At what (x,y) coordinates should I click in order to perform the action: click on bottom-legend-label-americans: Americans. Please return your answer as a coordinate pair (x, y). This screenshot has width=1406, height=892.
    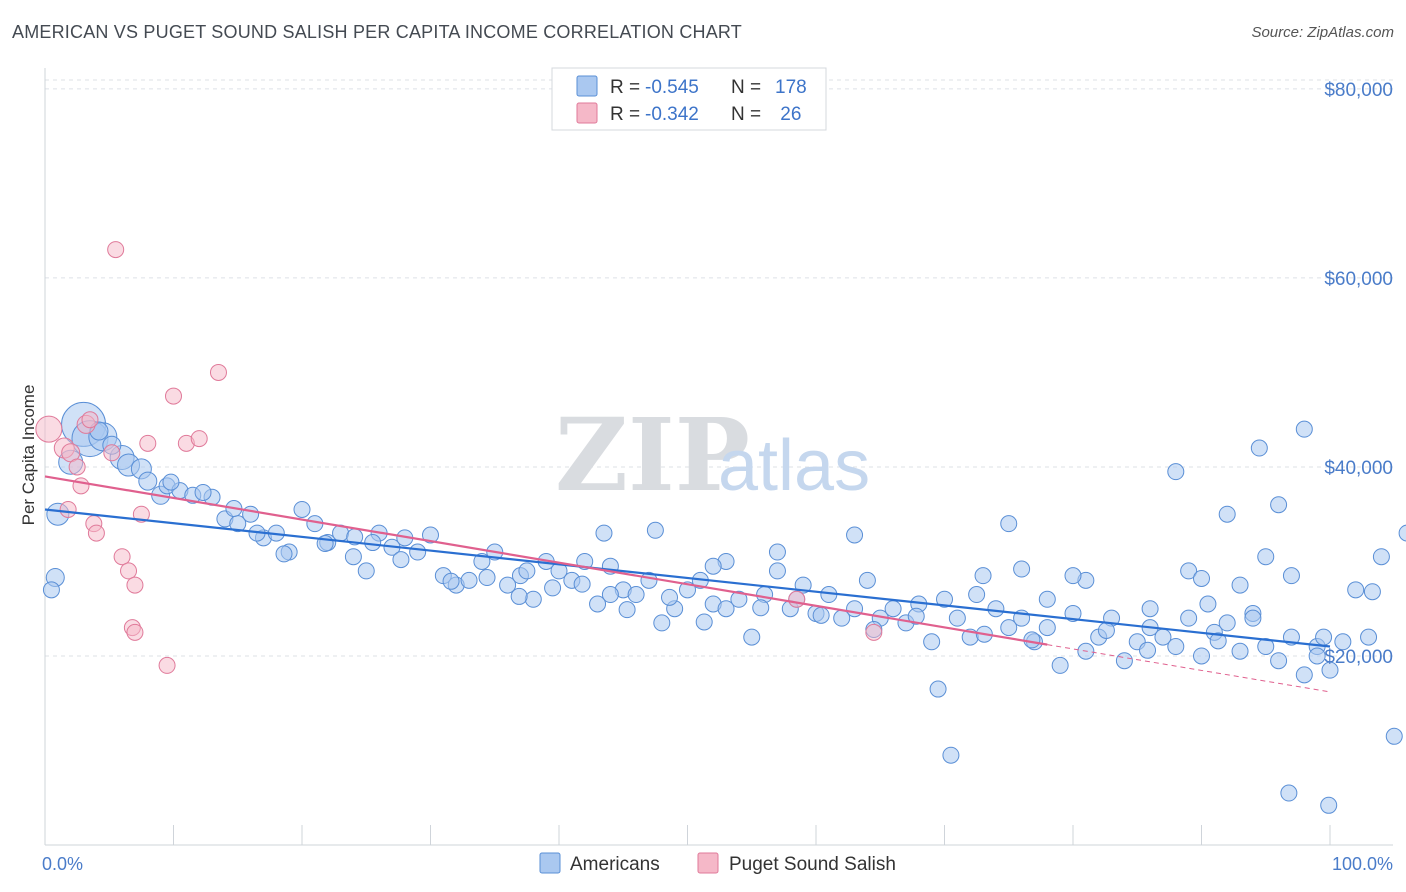
    Looking at the image, I should click on (615, 864).